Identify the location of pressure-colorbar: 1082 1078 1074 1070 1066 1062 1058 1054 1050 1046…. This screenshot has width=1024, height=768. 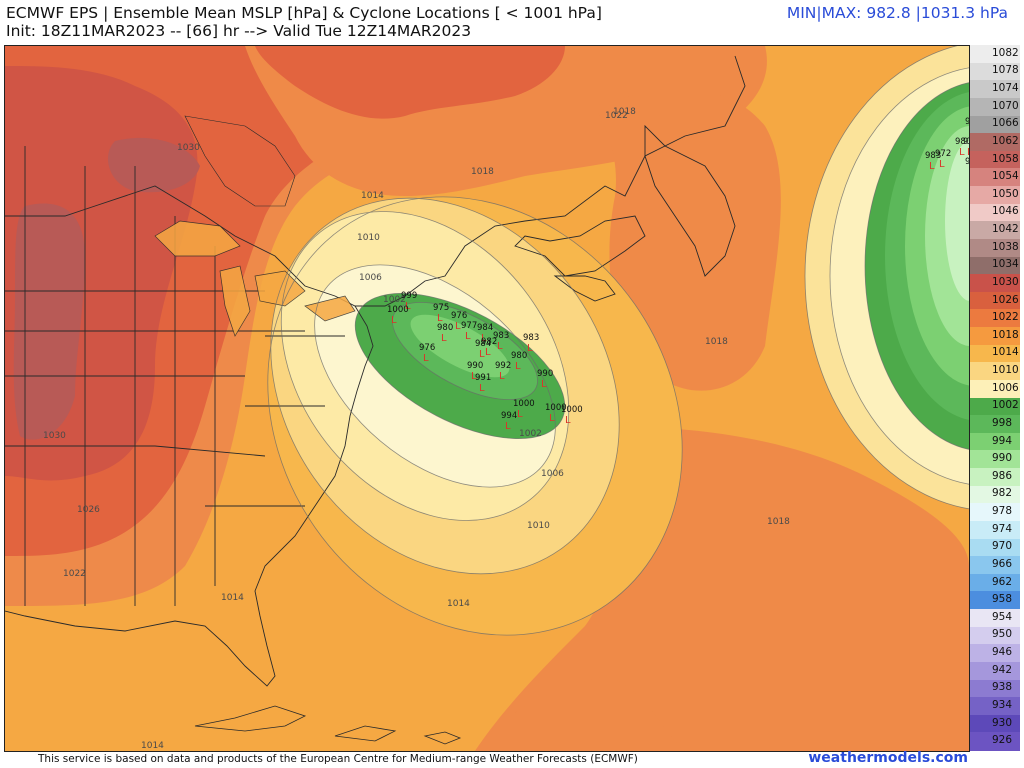
(995, 398).